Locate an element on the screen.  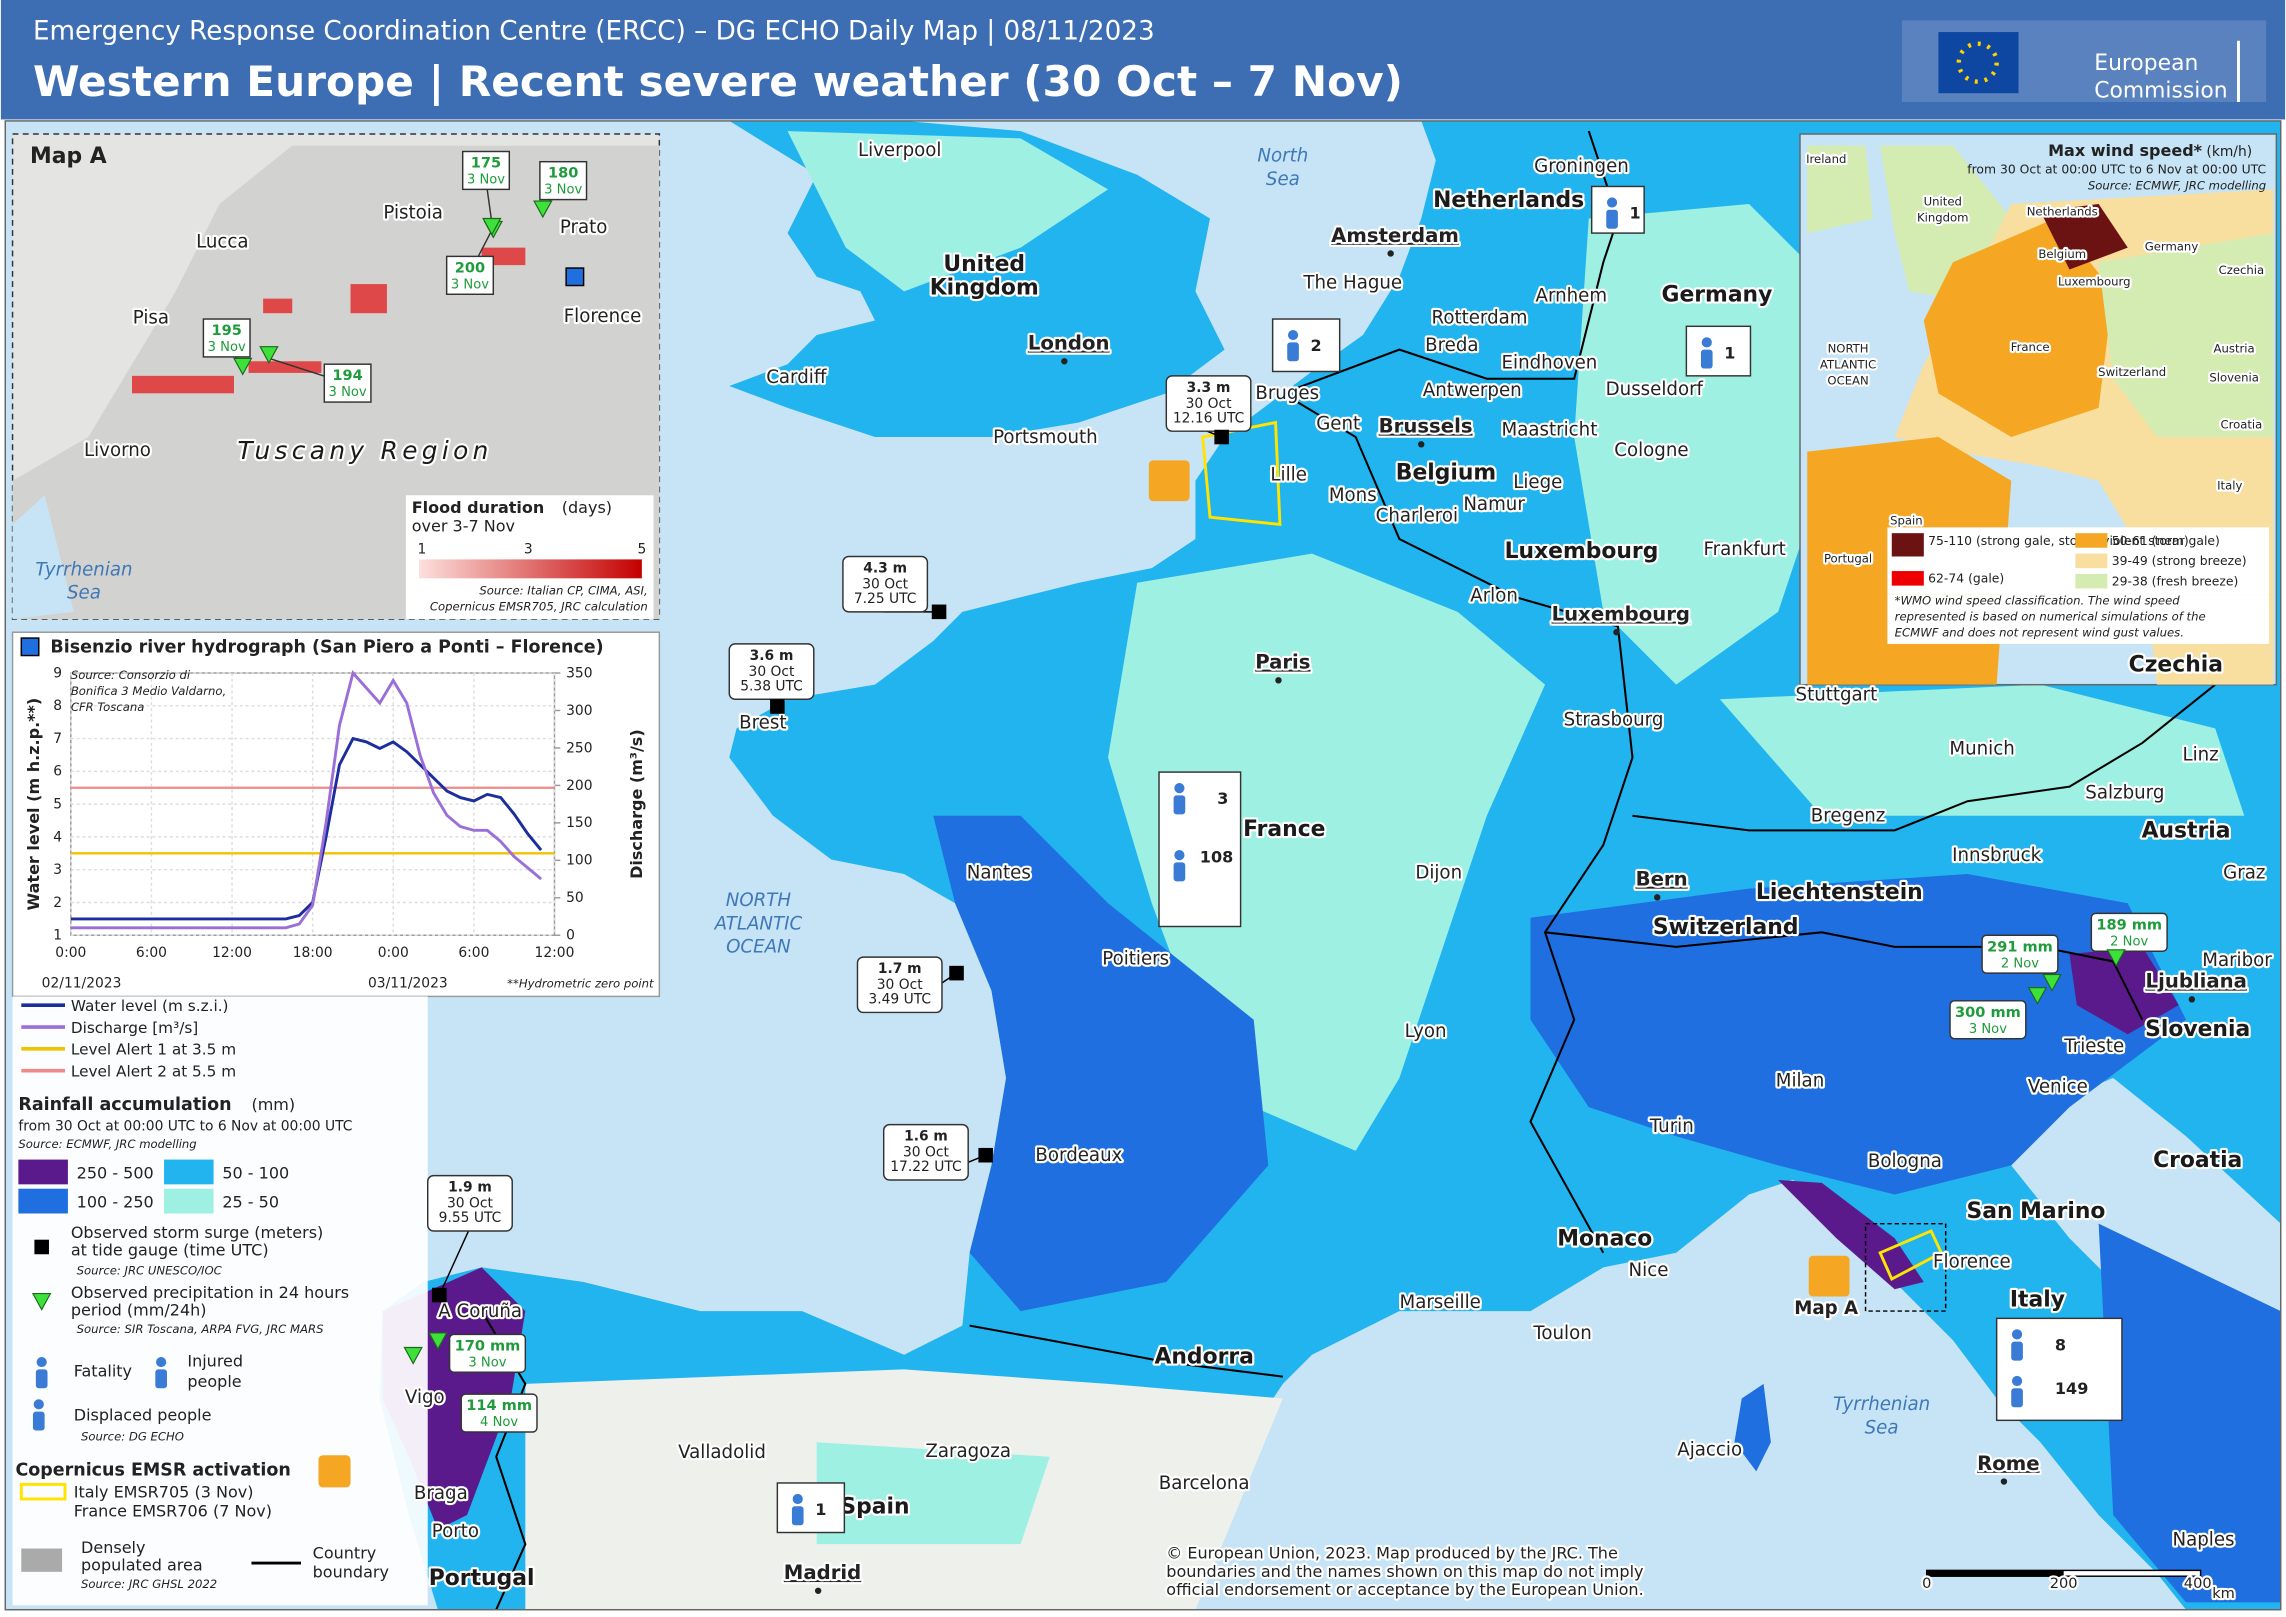
place-label: The Hague is located at coordinates (1352, 282).